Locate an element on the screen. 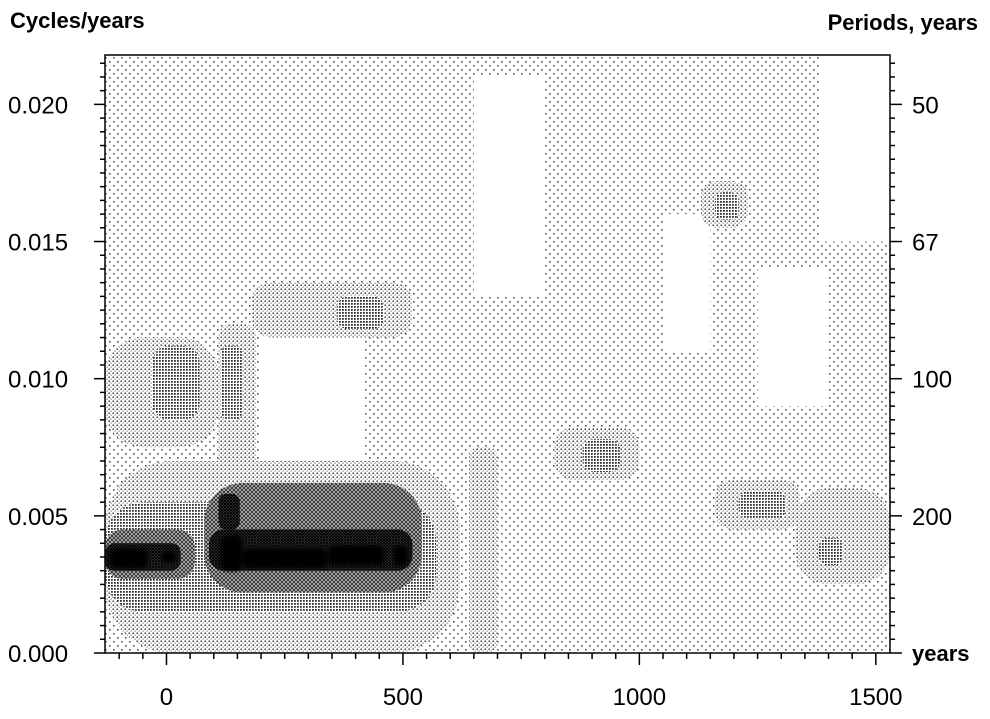 This screenshot has height=719, width=990. right-tick-label: 200 is located at coordinates (932, 517).